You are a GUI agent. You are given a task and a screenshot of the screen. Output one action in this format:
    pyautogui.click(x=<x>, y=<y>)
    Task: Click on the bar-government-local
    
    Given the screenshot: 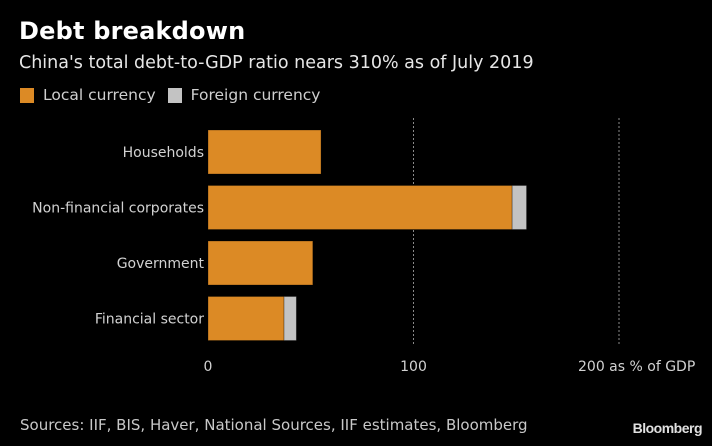 What is the action you would take?
    pyautogui.click(x=260, y=263)
    